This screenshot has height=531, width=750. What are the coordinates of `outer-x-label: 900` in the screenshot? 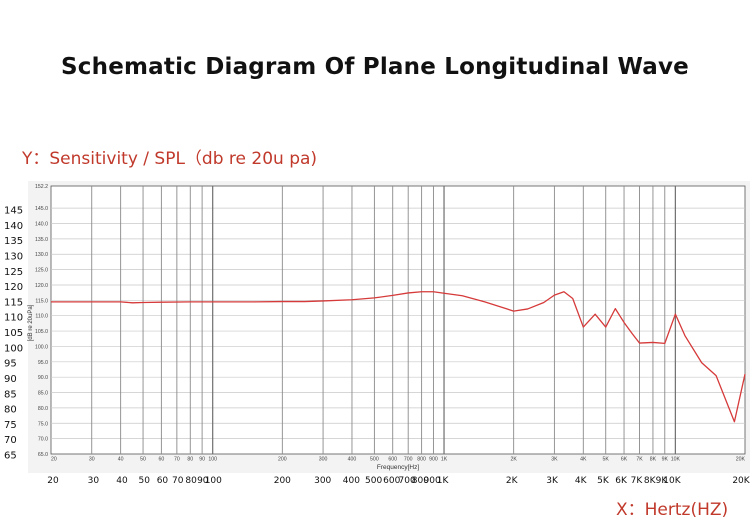 It's located at (432, 481).